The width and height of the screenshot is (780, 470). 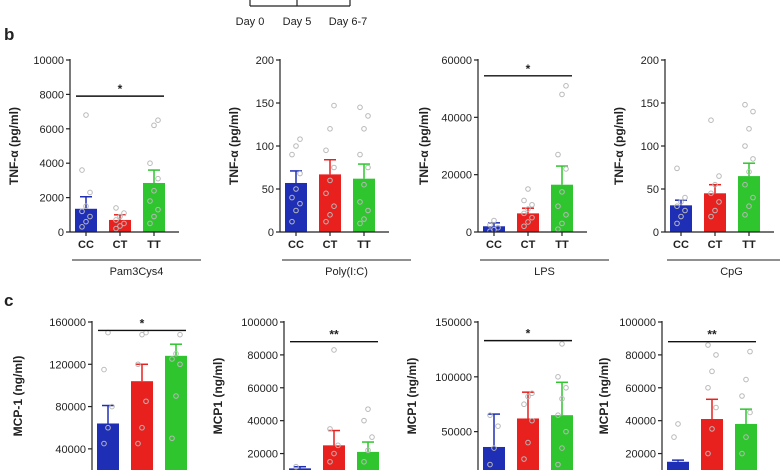 I want to click on timeline: Day 0 Day 5 Day 6-7, so click(x=302, y=14).